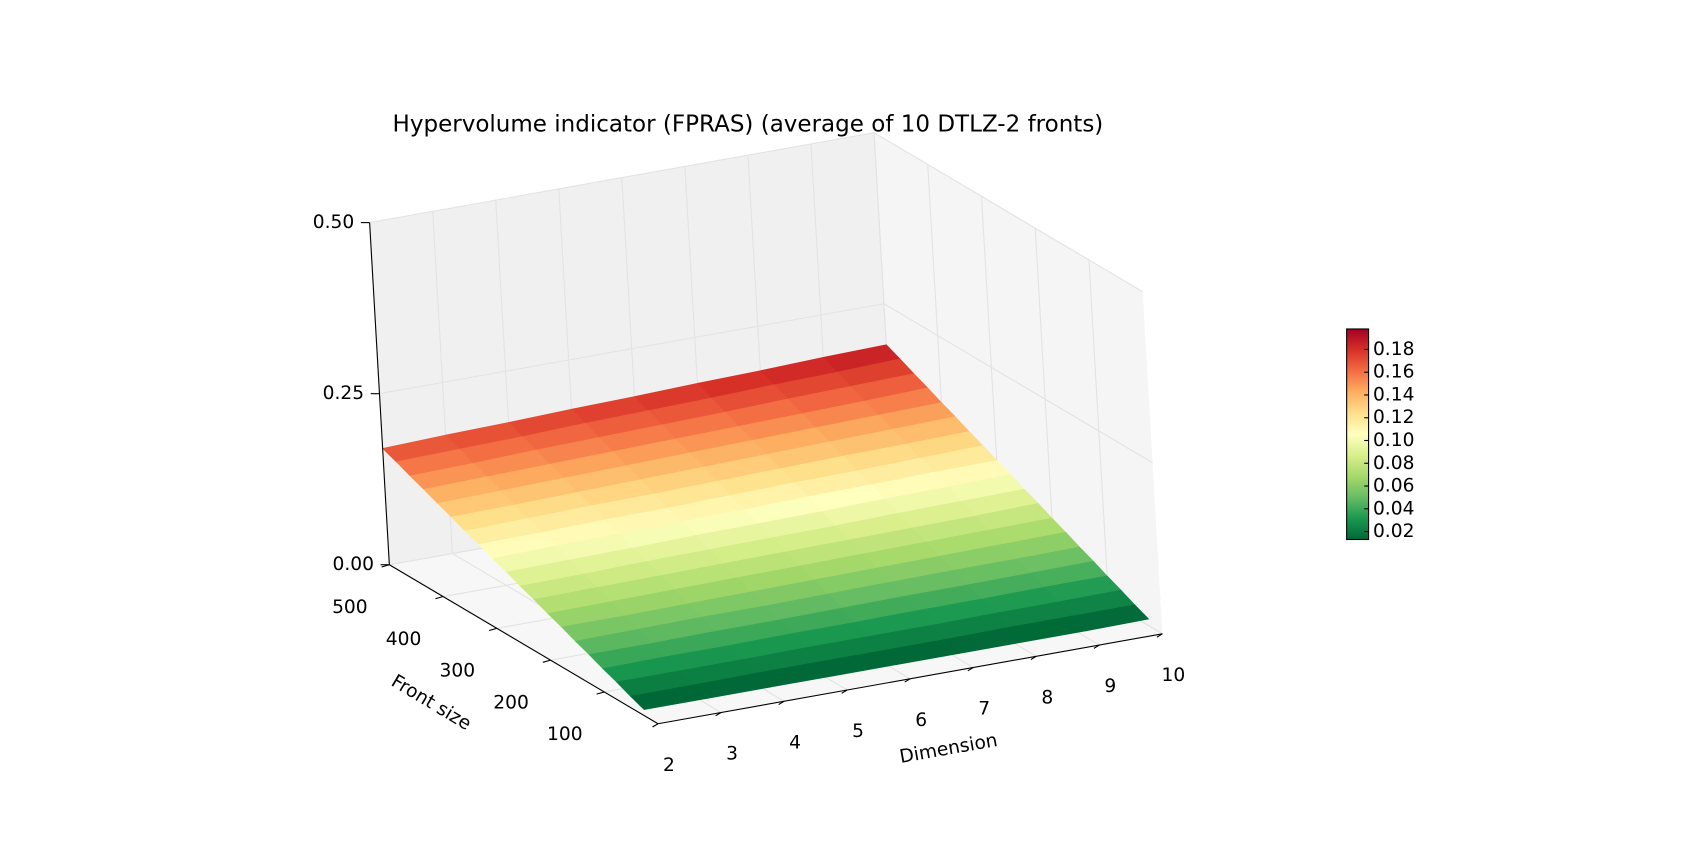  What do you see at coordinates (511, 702) in the screenshot?
I see `y-tick-label: 200` at bounding box center [511, 702].